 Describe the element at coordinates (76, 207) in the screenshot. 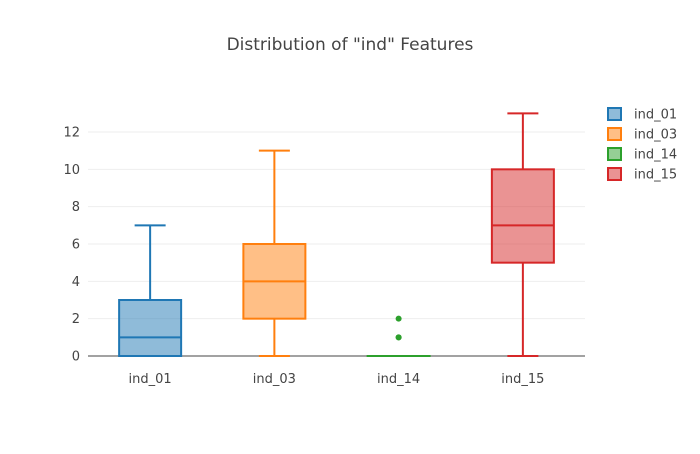

I see `y-tick-label: 8` at that location.